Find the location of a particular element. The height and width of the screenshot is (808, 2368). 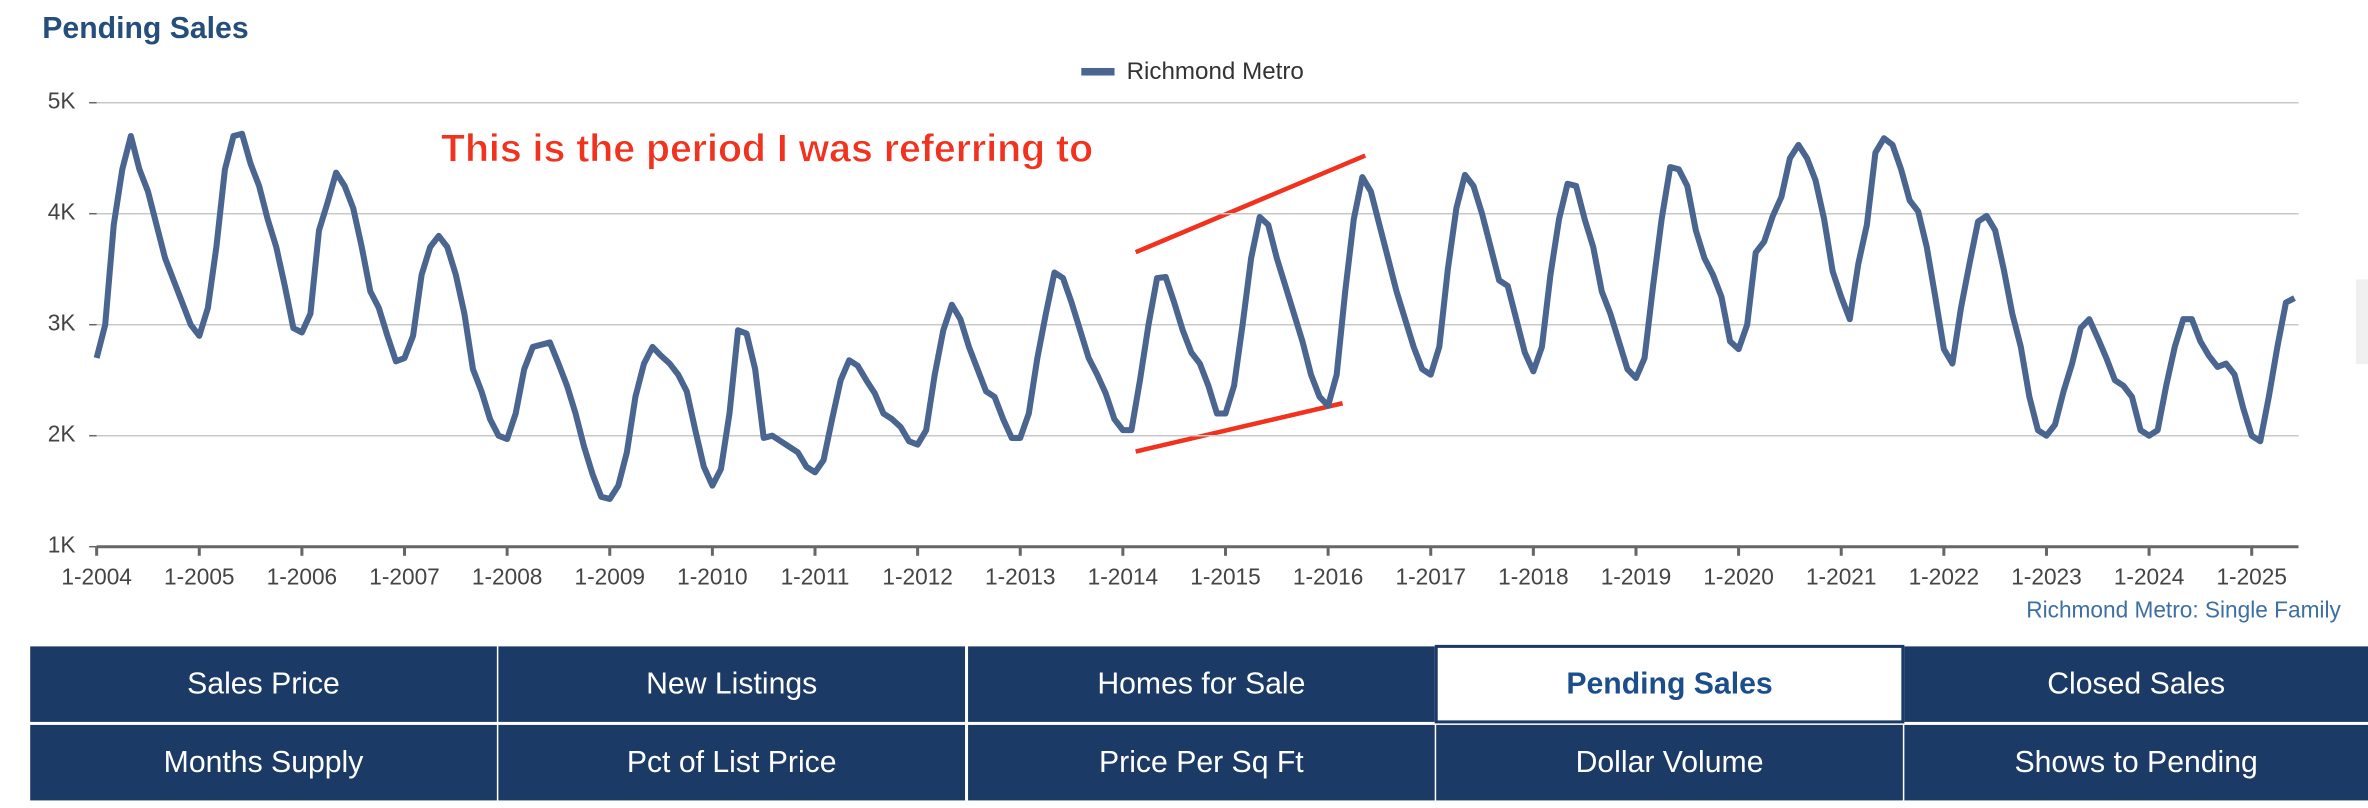

tab-button: Pct of List Price is located at coordinates (732, 762).